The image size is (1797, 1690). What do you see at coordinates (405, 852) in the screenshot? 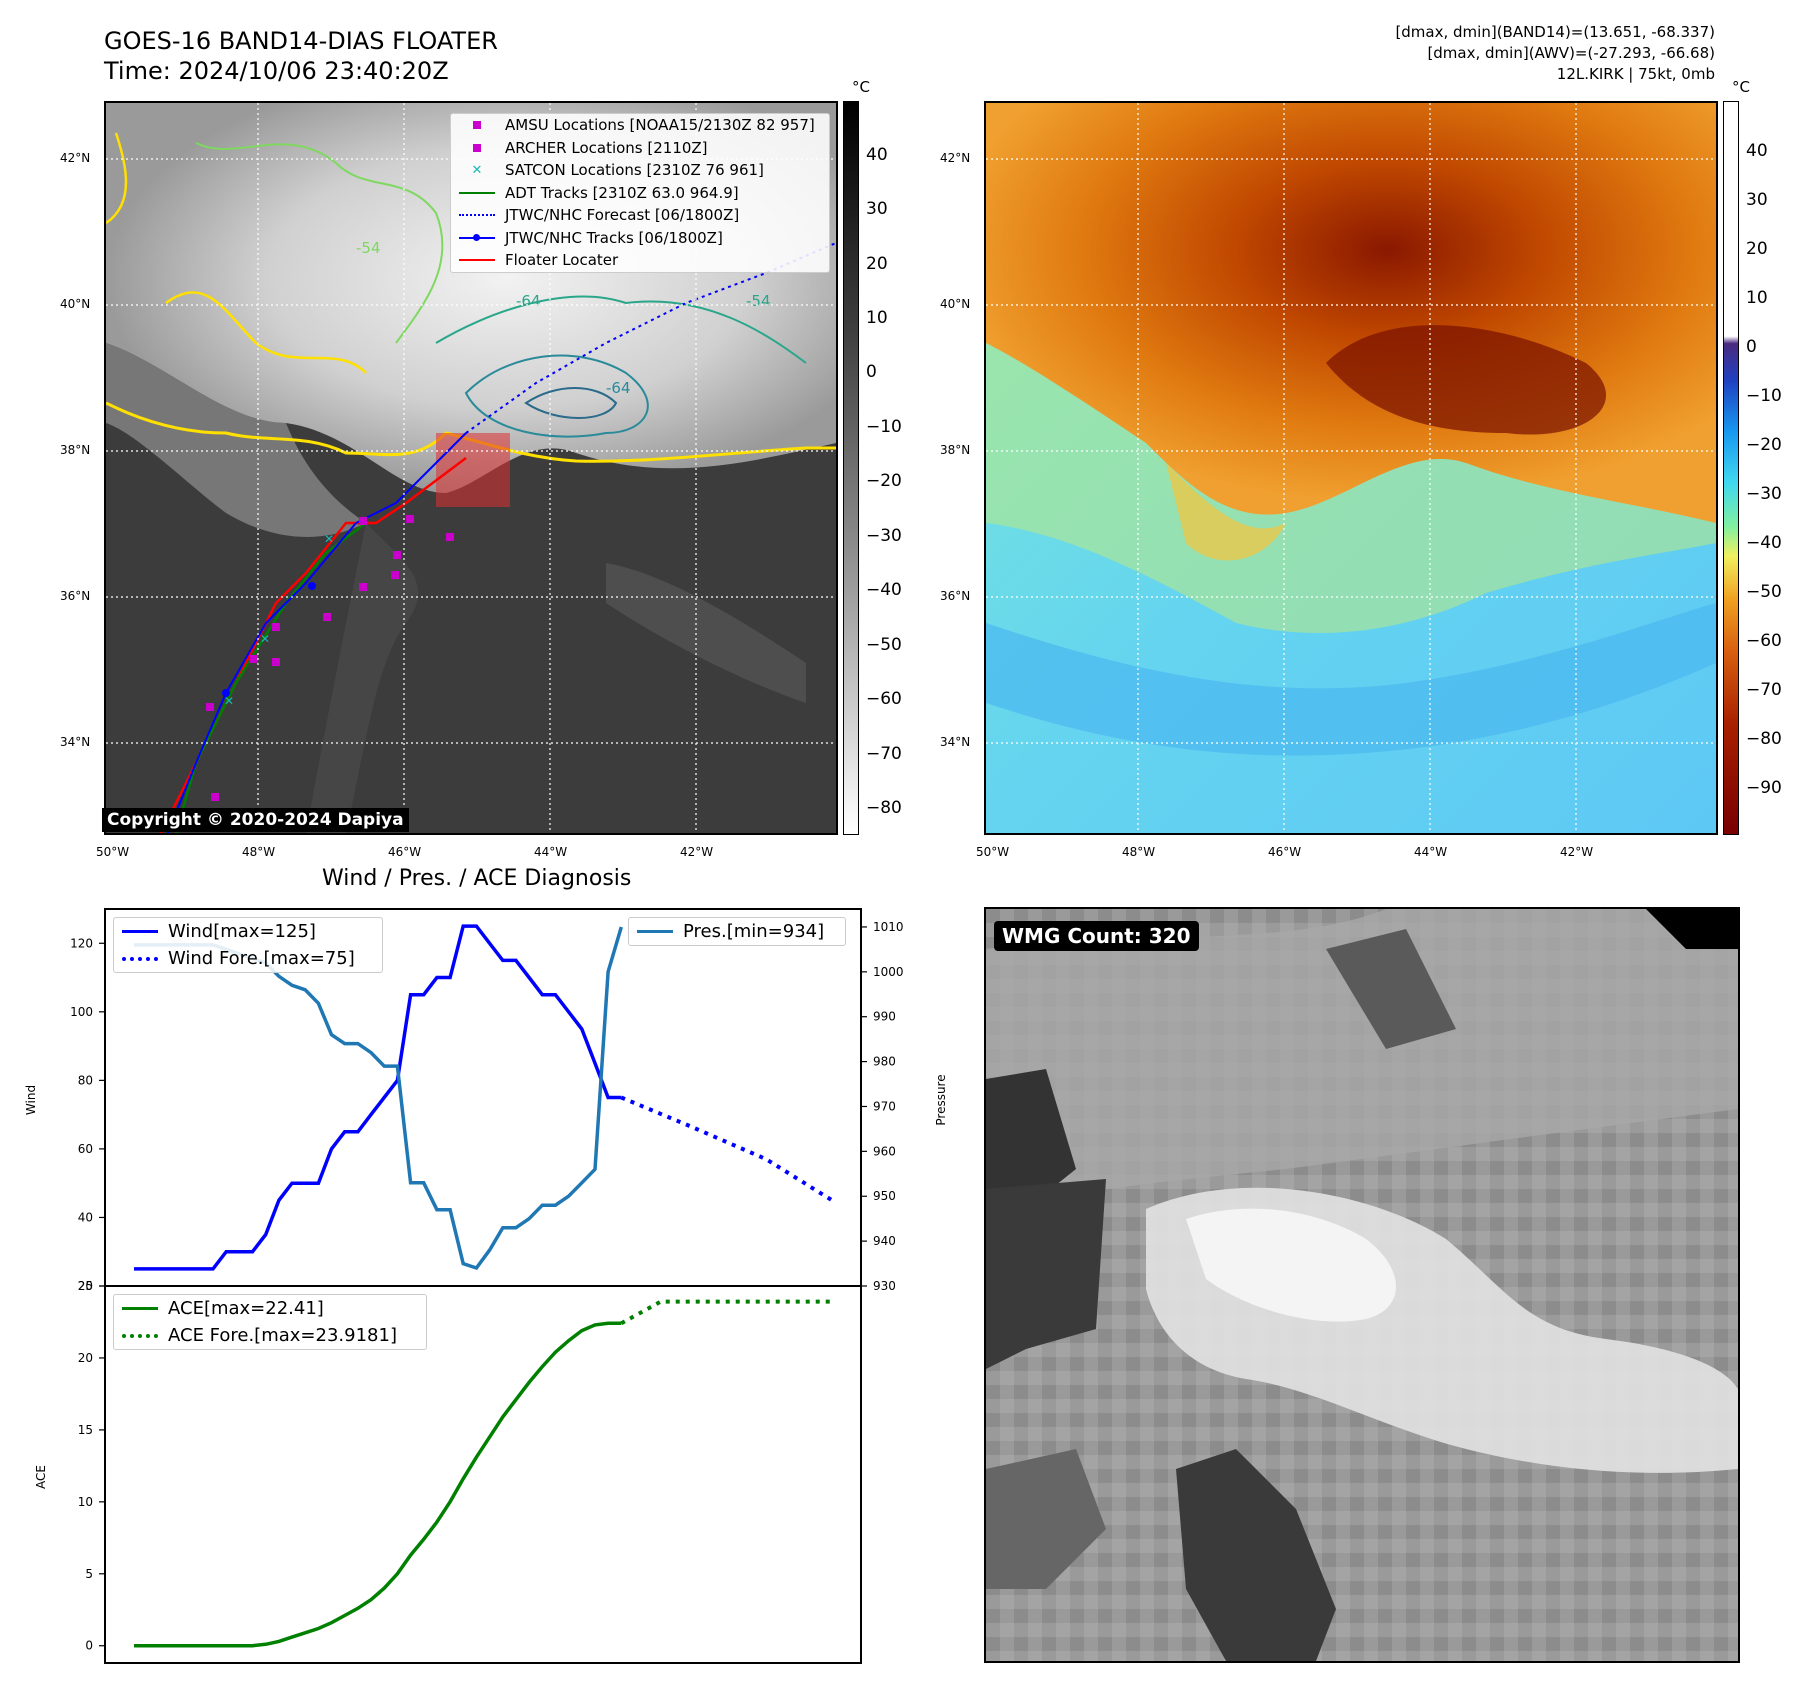
I see `lon-label: 46°W` at bounding box center [405, 852].